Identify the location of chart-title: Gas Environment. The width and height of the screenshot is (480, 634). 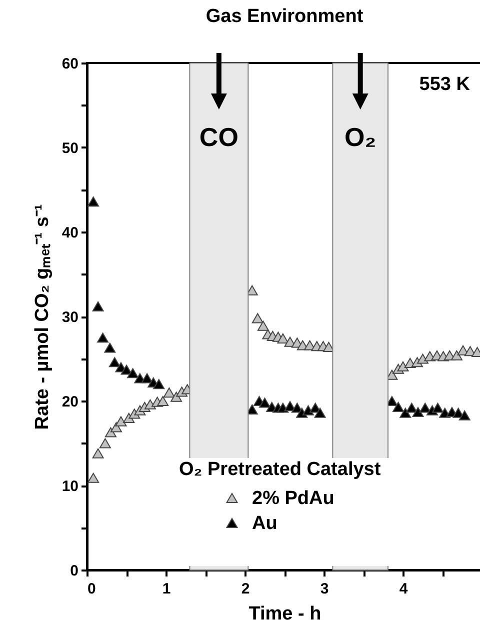
(285, 16).